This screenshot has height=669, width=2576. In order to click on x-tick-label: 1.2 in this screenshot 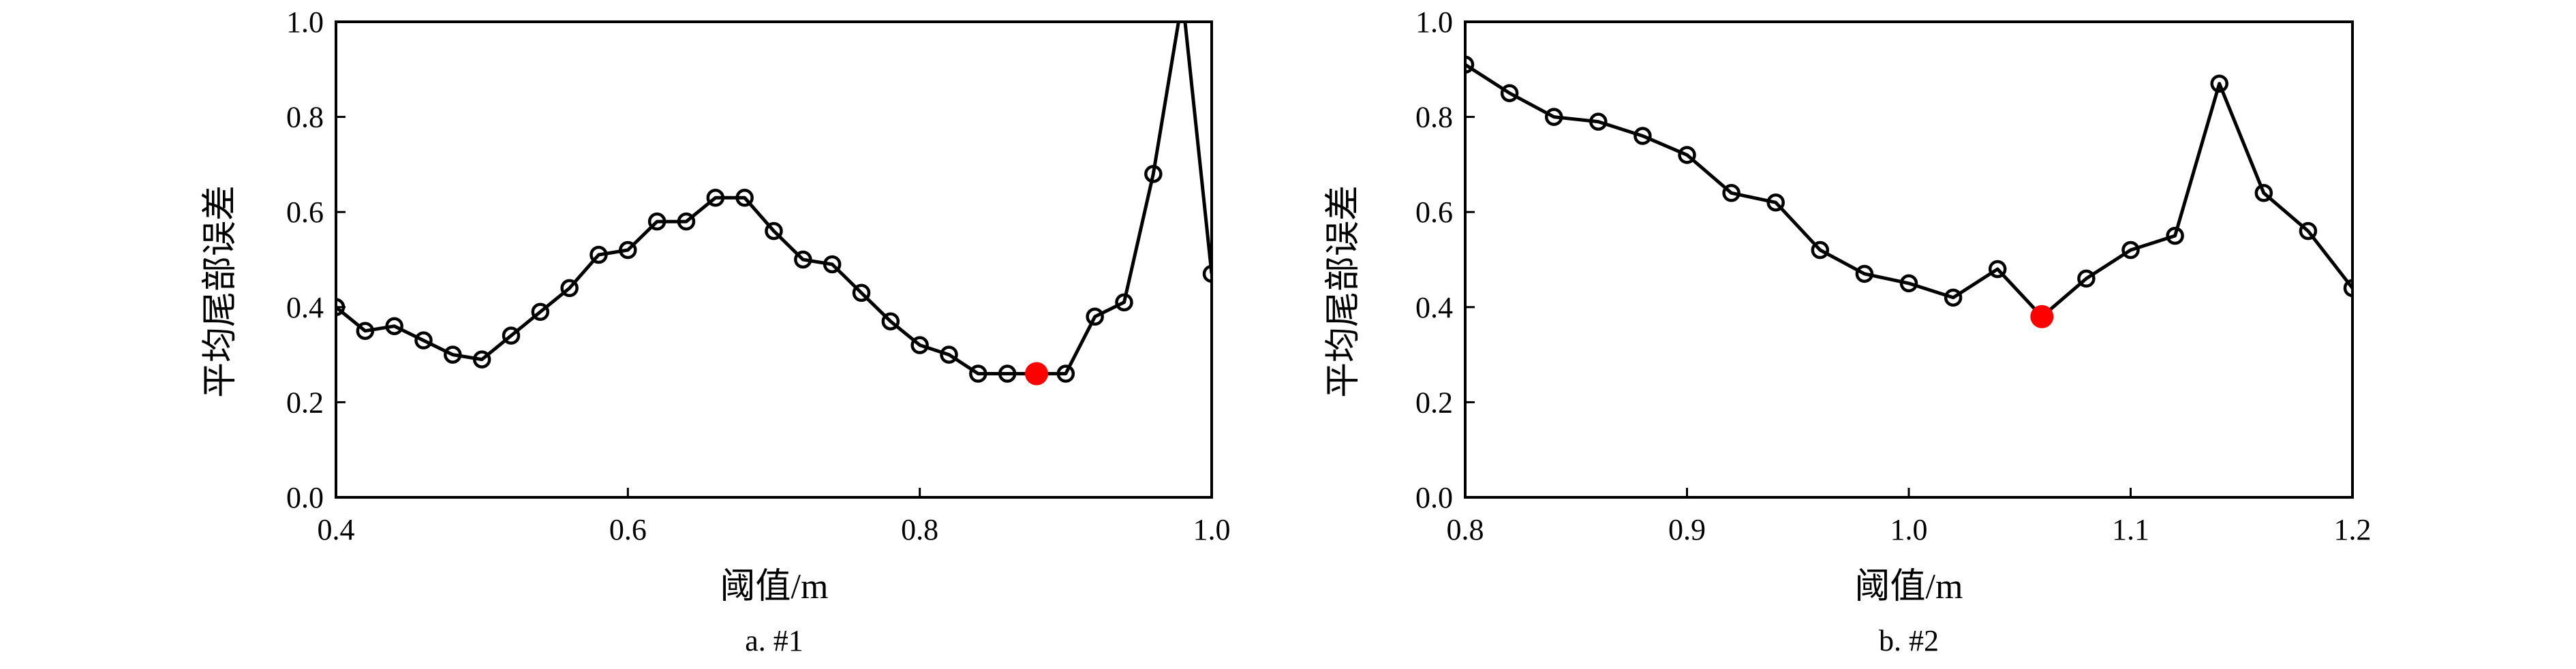, I will do `click(2353, 529)`.